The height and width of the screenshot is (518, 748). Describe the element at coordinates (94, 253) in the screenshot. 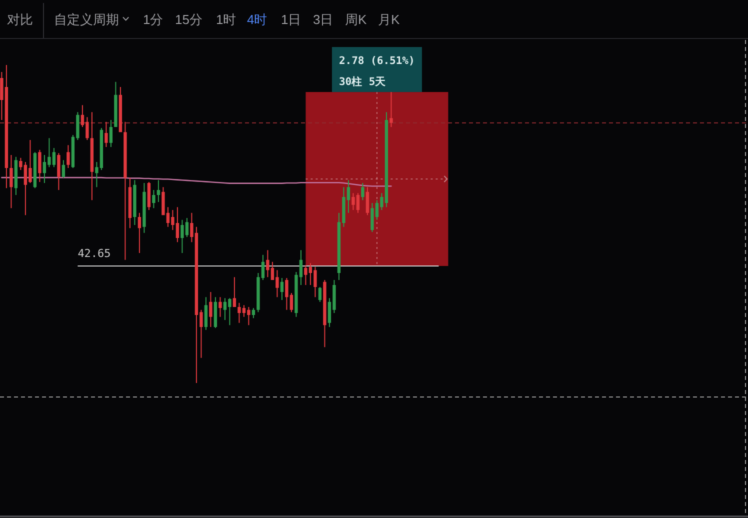

I see `level-label: 42.65` at that location.